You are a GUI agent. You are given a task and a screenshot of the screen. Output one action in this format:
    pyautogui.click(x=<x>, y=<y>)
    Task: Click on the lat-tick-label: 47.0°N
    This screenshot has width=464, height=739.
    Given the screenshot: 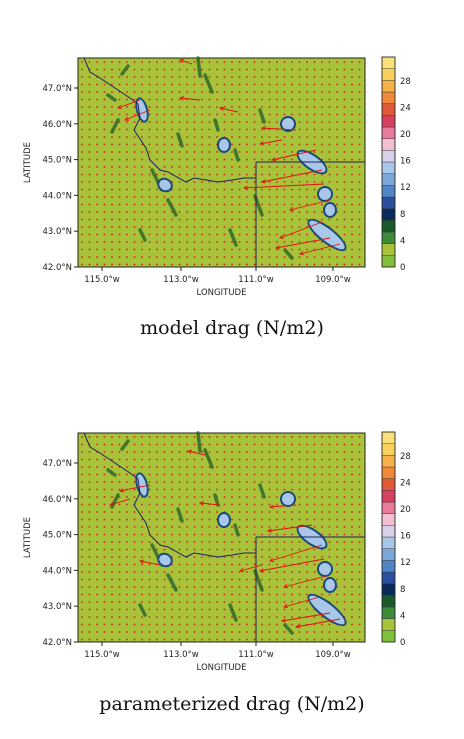 What is the action you would take?
    pyautogui.click(x=57, y=464)
    